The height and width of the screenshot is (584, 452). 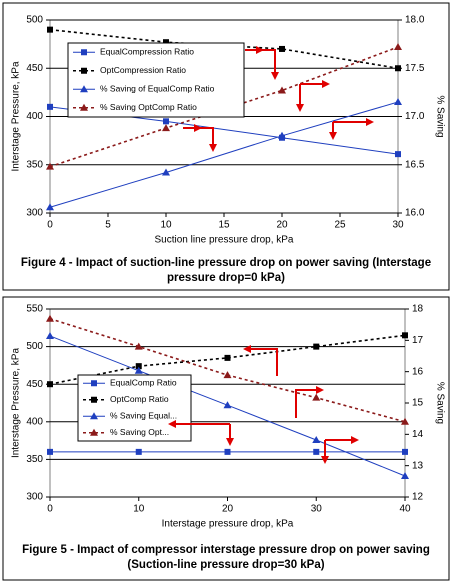 What do you see at coordinates (147, 52) in the screenshot?
I see `legend-label: EqualCompression Ratio` at bounding box center [147, 52].